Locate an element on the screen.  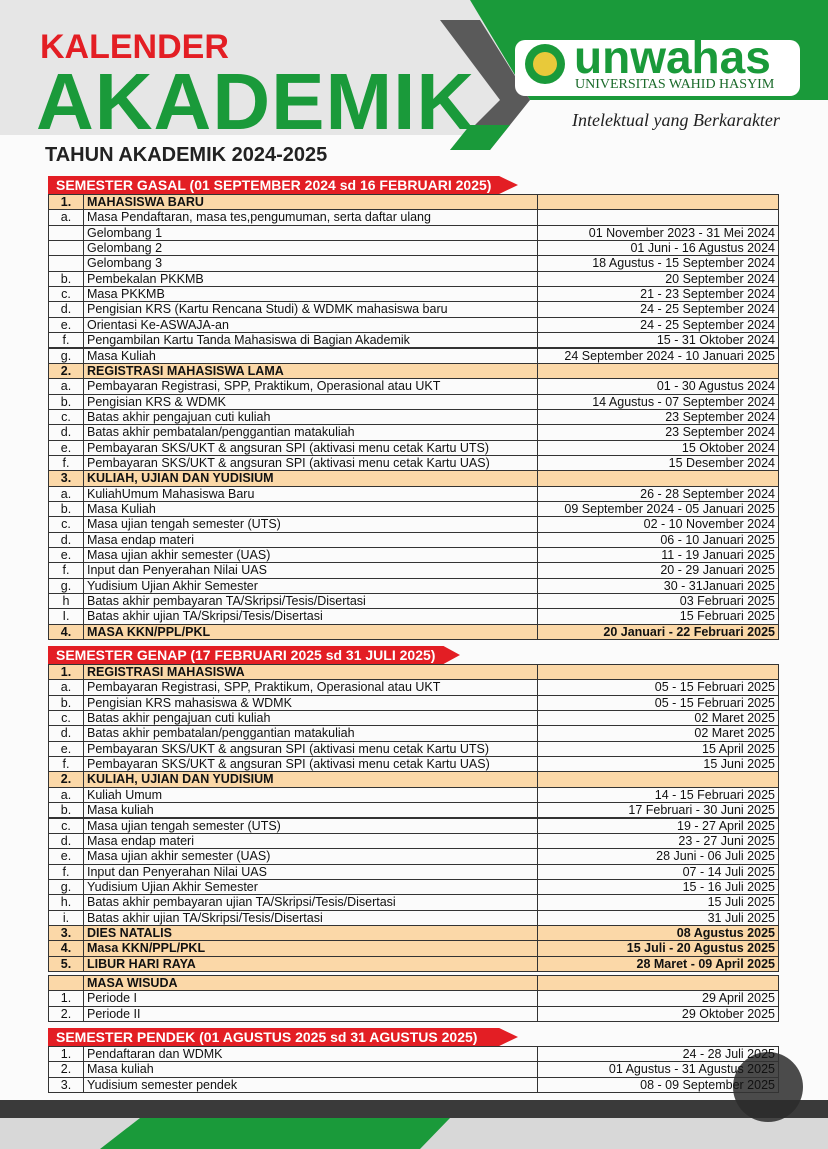
logo-text: unwahas is located at coordinates (672, 57).